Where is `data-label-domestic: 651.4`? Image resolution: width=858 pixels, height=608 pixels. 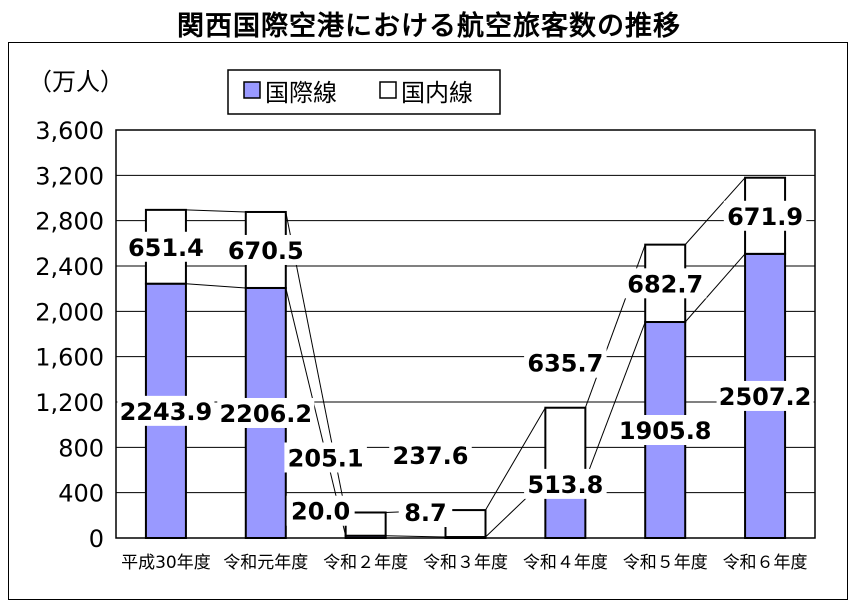
data-label-domestic: 651.4 is located at coordinates (166, 248).